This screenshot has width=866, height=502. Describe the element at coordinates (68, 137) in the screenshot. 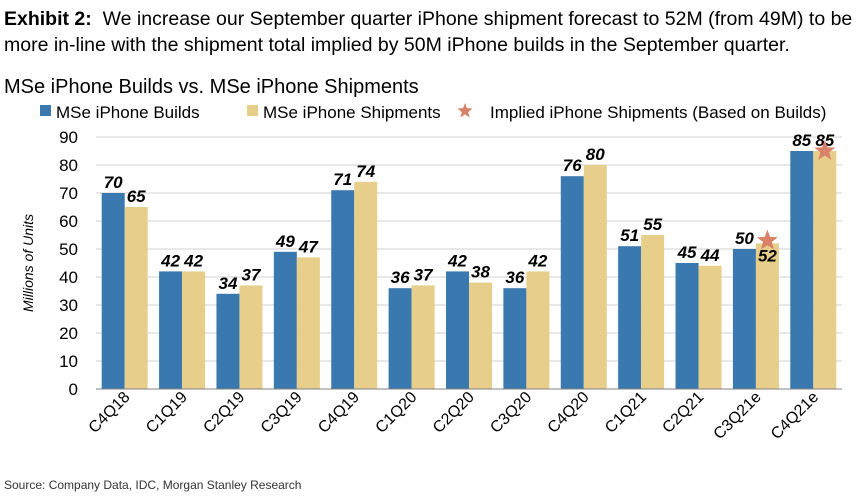

I see `y-tick-label: 90` at that location.